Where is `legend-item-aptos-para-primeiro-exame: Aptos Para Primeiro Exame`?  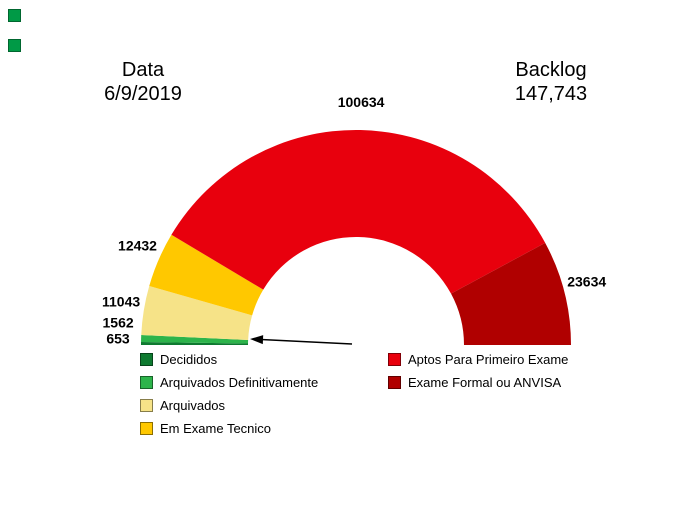
legend-item-aptos-para-primeiro-exame: Aptos Para Primeiro Exame is located at coordinates (478, 359).